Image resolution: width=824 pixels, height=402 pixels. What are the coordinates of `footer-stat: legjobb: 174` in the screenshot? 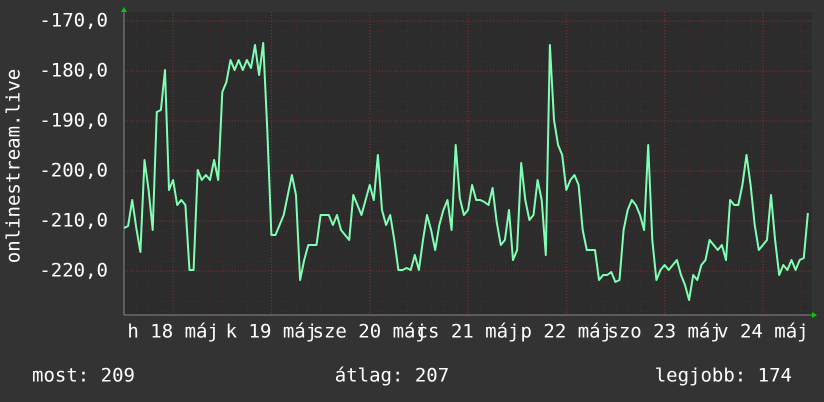 It's located at (723, 376).